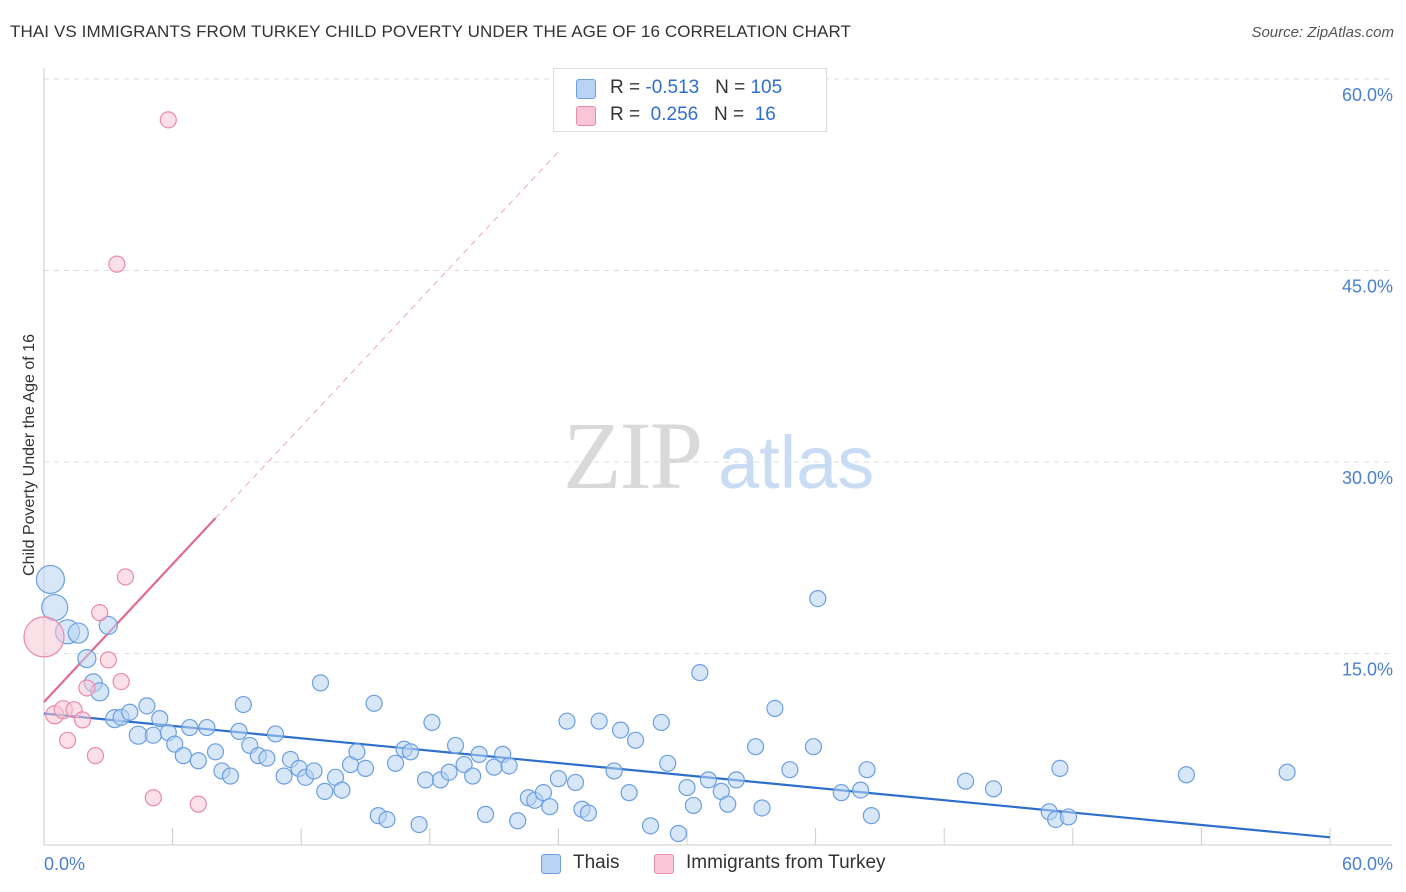  What do you see at coordinates (762, 114) in the screenshot?
I see `legend-n-value: 16` at bounding box center [762, 114].